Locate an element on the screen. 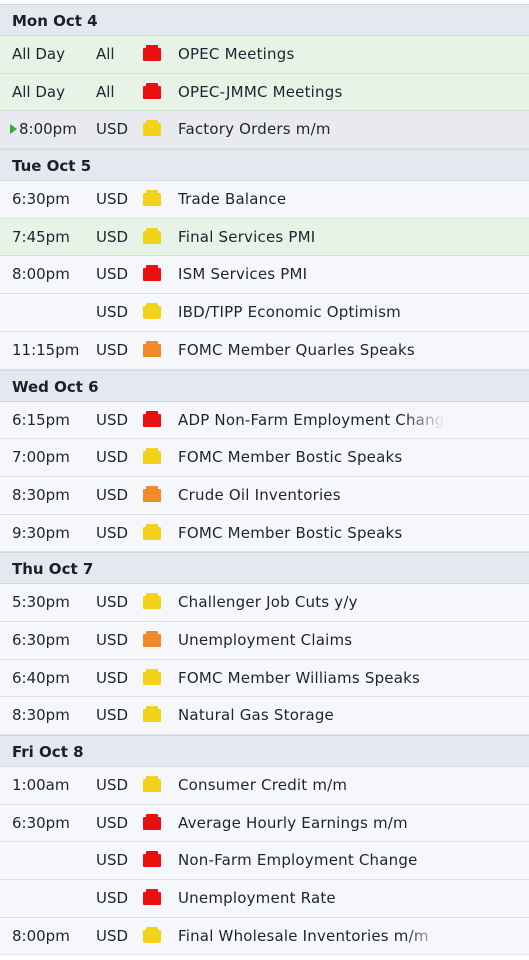  event-title: Crude Oil Inventories is located at coordinates (259, 494).